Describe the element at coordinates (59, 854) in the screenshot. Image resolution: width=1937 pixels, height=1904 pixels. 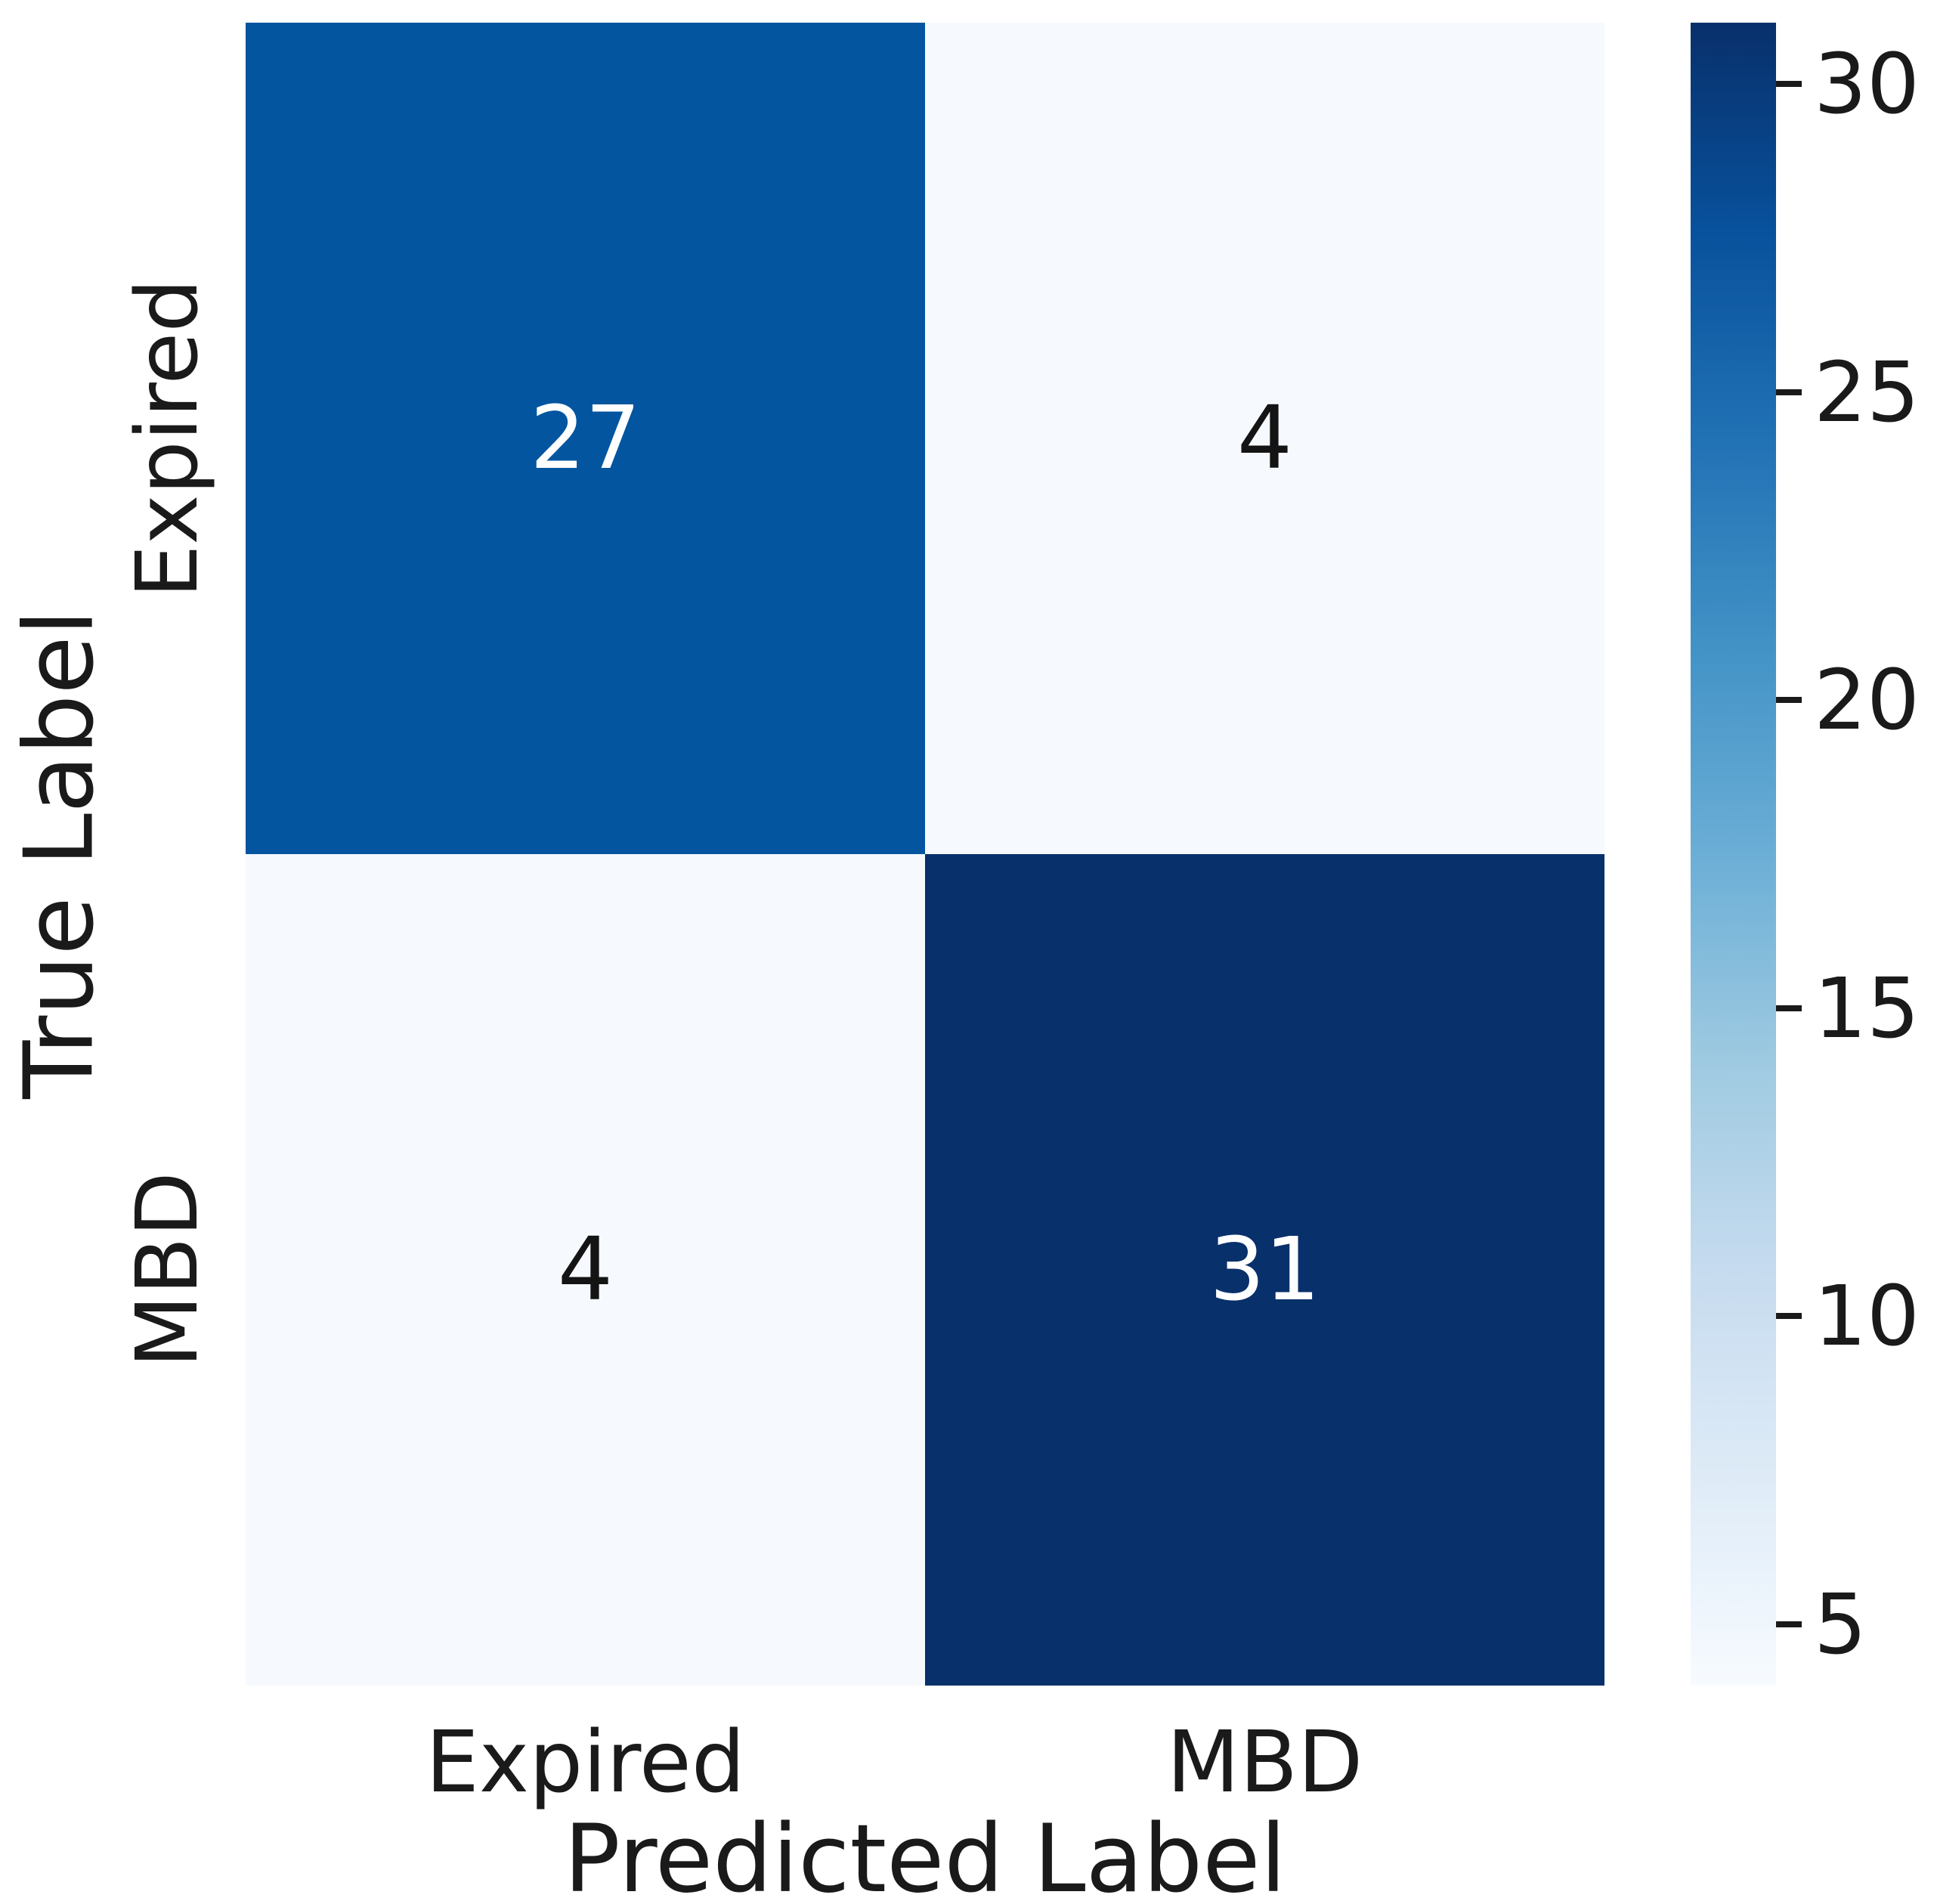
I see `y-axis-label: True Label` at that location.